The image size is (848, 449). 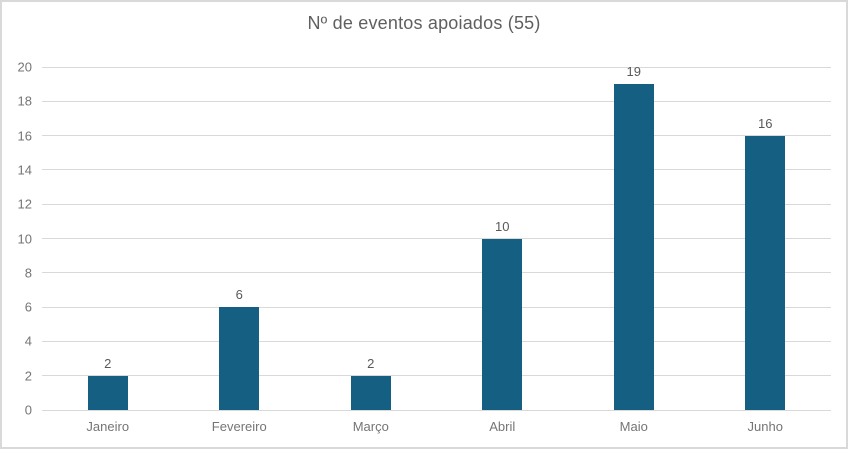 I want to click on y-tick-label-12: 12, so click(x=24, y=204).